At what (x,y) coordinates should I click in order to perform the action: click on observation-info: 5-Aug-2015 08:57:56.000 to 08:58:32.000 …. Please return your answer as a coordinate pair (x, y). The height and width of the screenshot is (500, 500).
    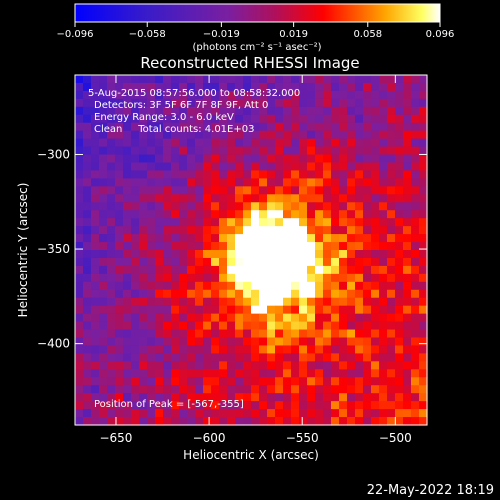
    Looking at the image, I should click on (194, 111).